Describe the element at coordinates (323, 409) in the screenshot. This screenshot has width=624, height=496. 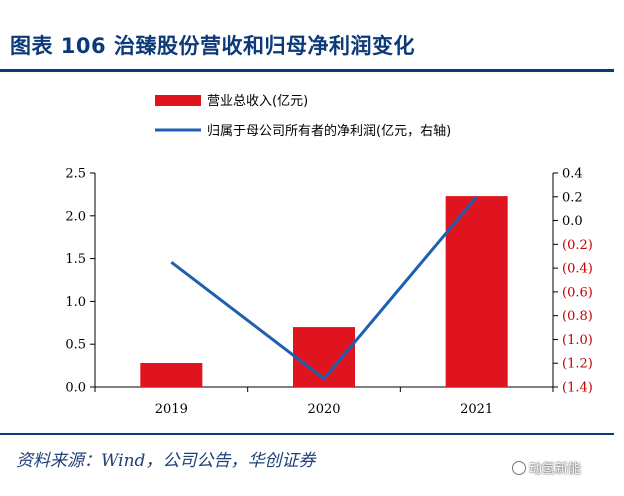
I see `x-category-label: 2020` at that location.